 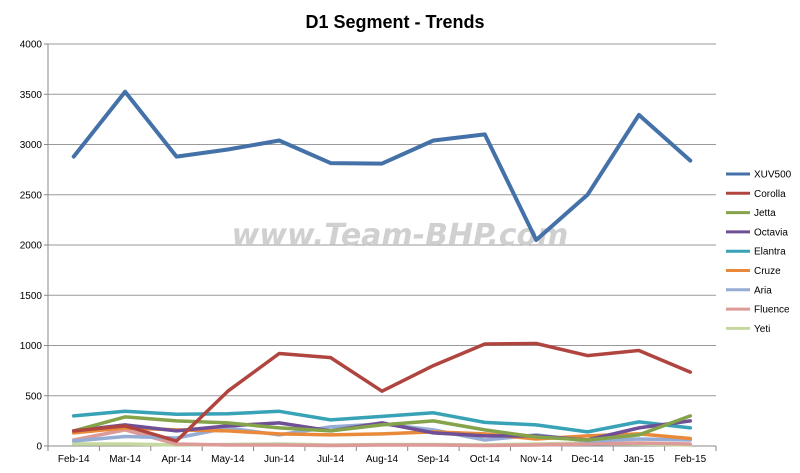 I want to click on y-tick-label: 500, so click(x=33, y=396).